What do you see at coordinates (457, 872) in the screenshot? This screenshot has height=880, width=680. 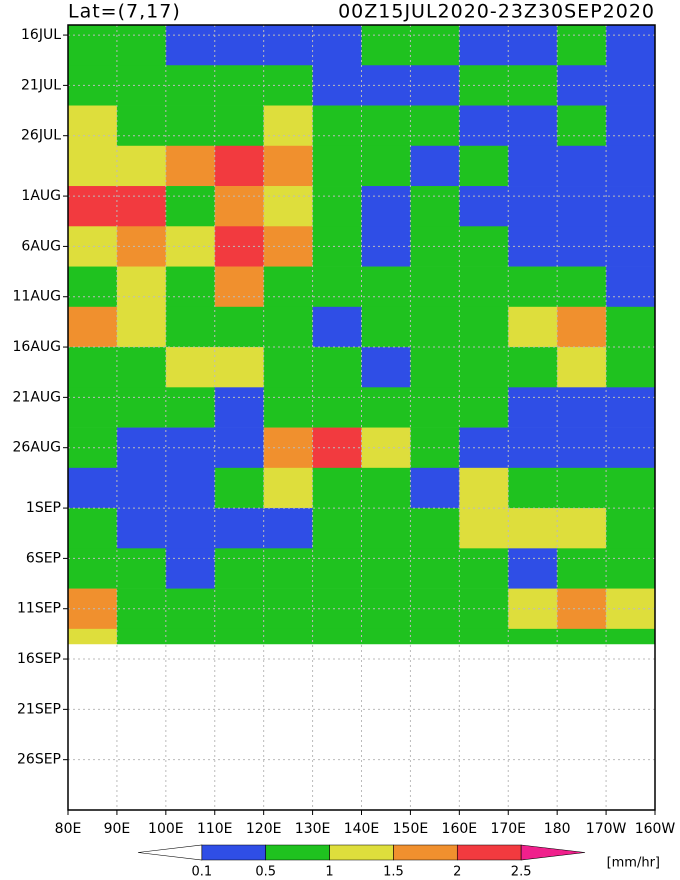 I see `colorbar-label: 2` at bounding box center [457, 872].